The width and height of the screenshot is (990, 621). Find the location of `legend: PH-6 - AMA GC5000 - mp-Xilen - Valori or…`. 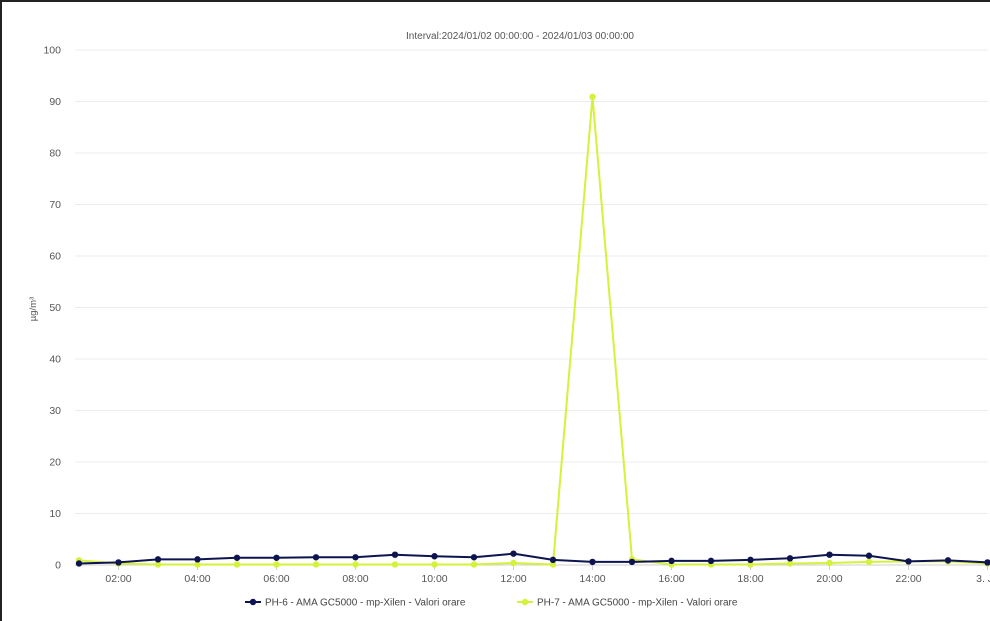

legend: PH-6 - AMA GC5000 - mp-Xilen - Valori or… is located at coordinates (491, 603).